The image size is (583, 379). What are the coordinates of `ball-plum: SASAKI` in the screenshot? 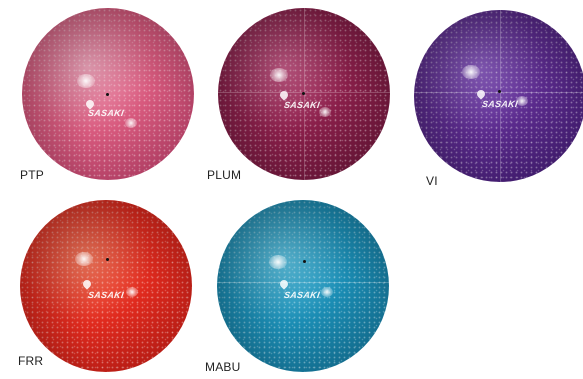 It's located at (304, 94).